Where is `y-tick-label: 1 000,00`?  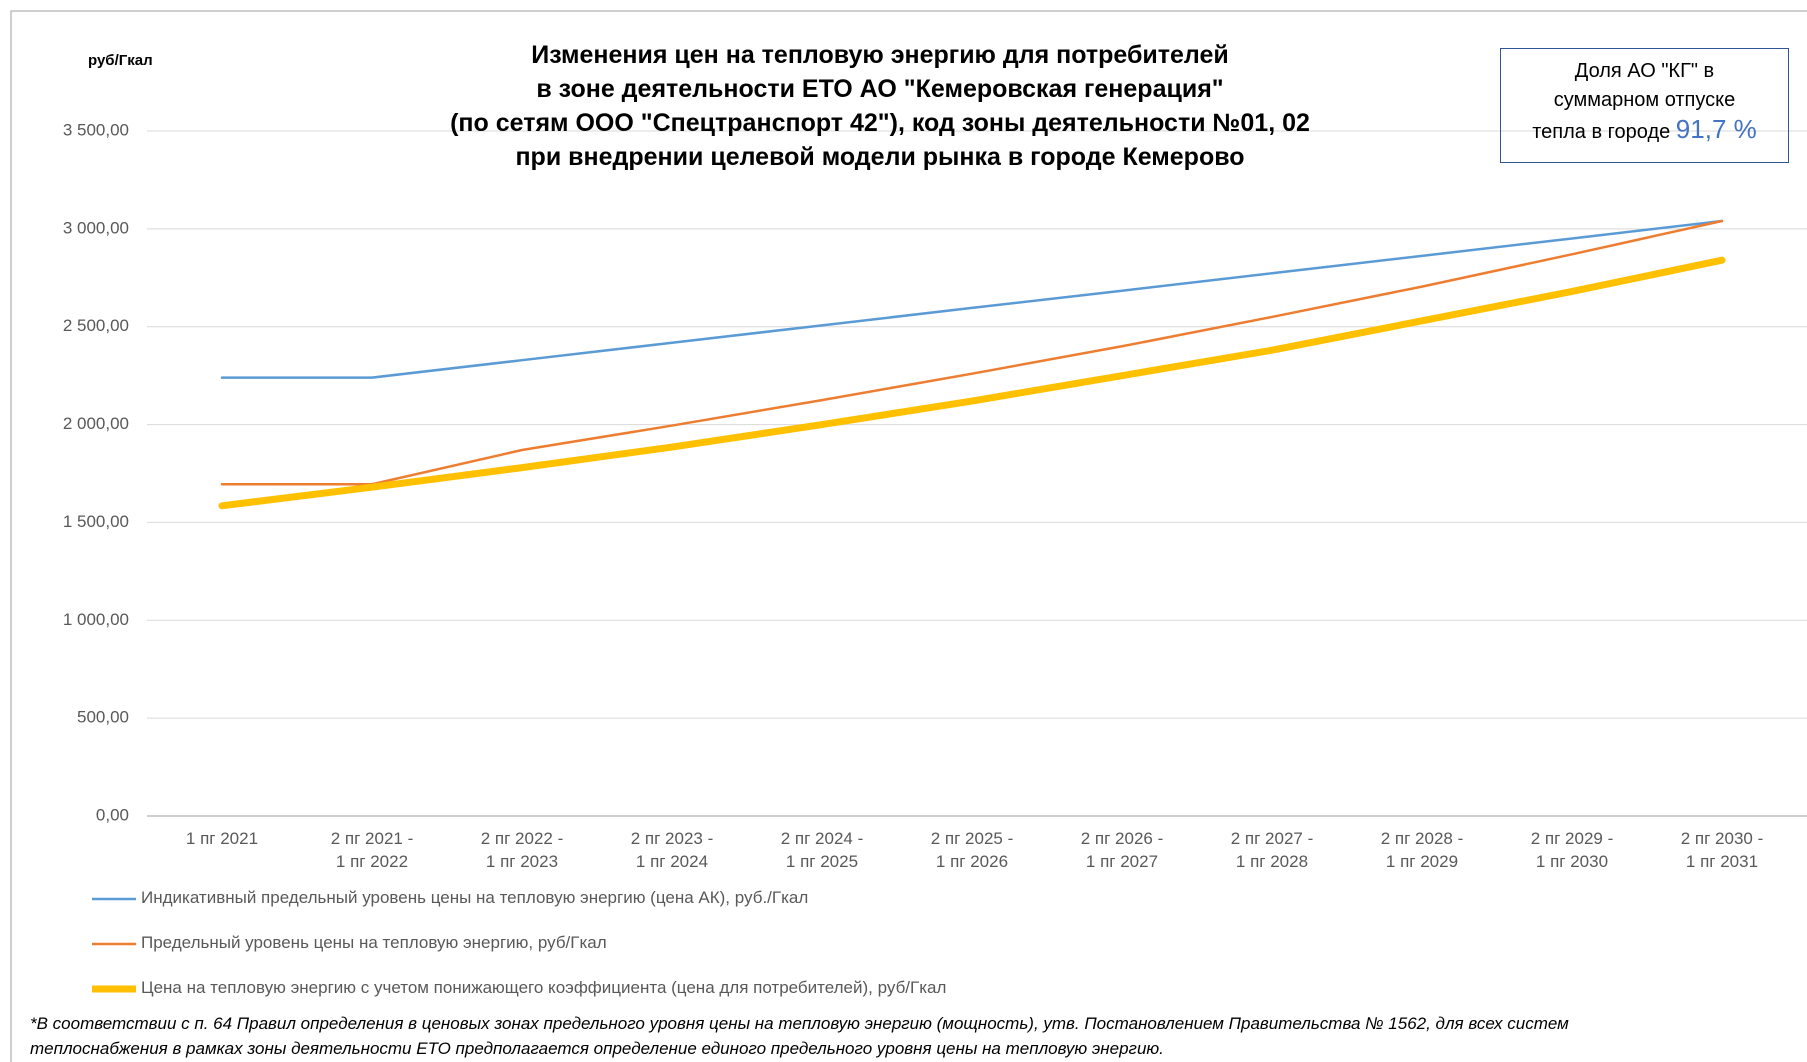 y-tick-label: 1 000,00 is located at coordinates (96, 619).